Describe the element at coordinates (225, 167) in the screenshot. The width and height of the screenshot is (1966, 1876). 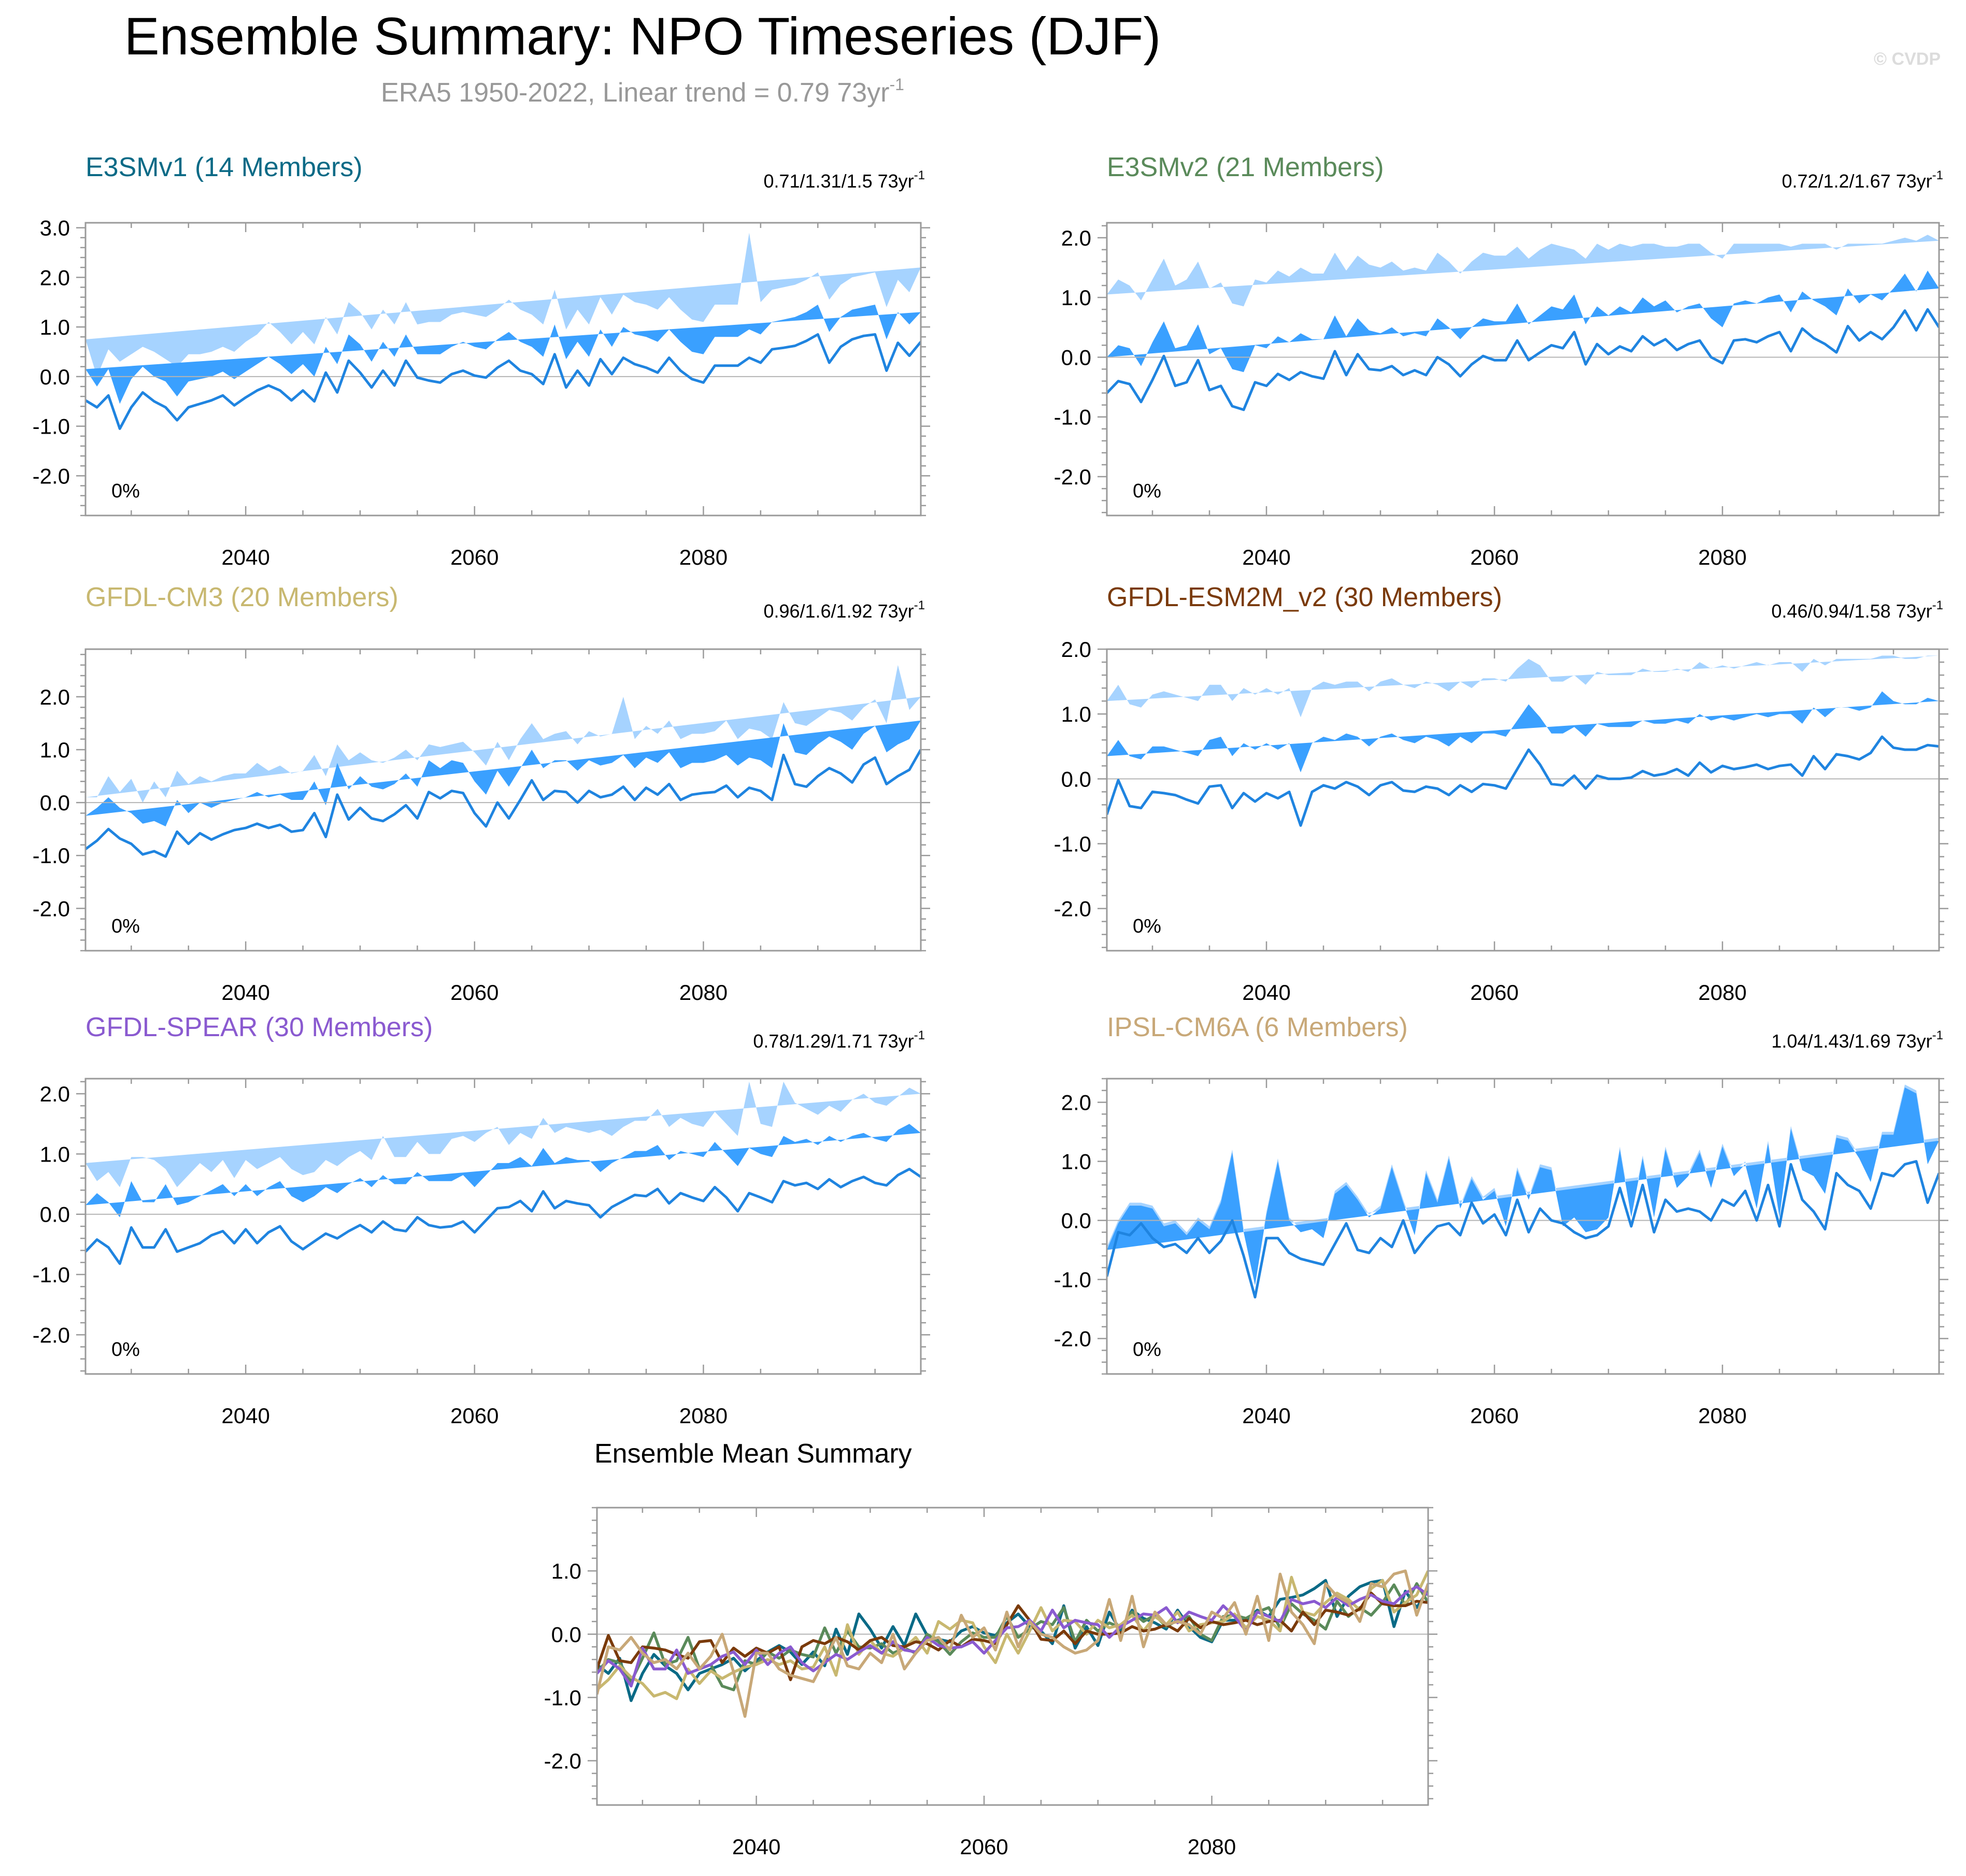
I see `panel-title: E3SMv1 (14 Members)` at that location.